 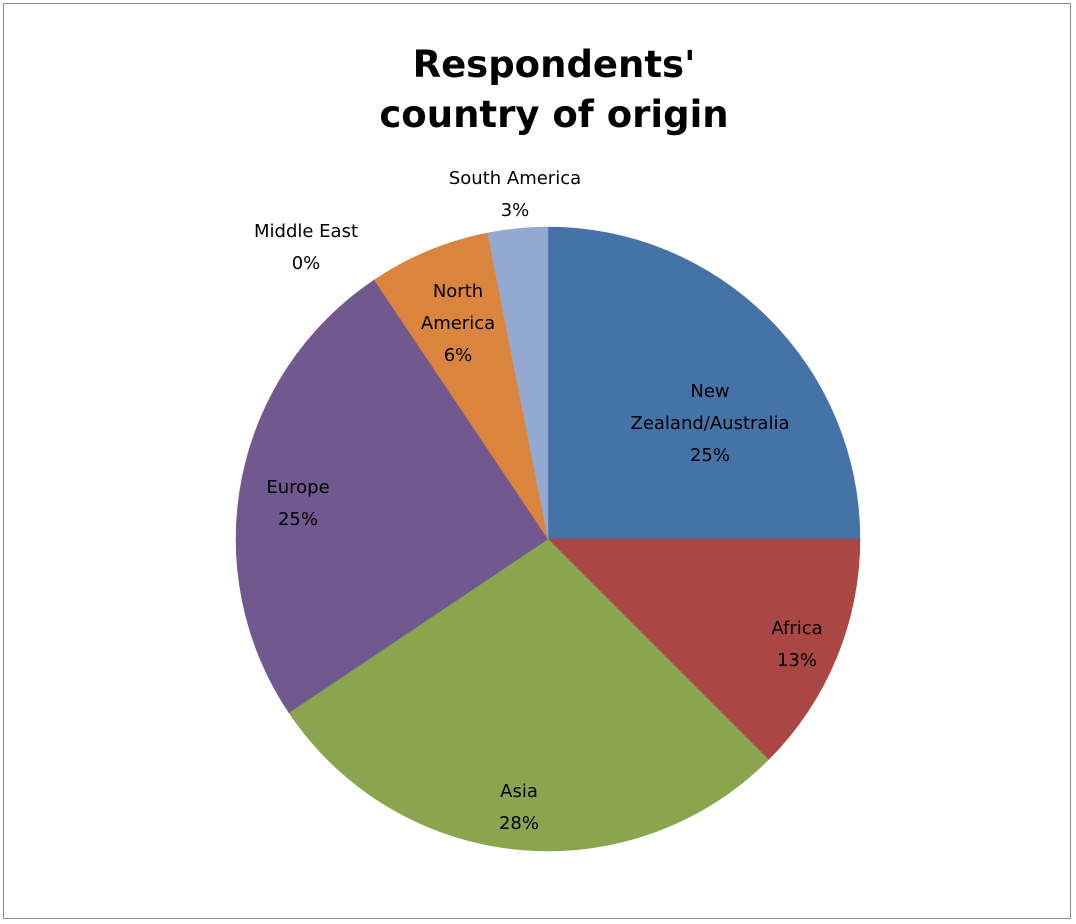 I want to click on data-label-5: North America 6%, so click(x=458, y=323).